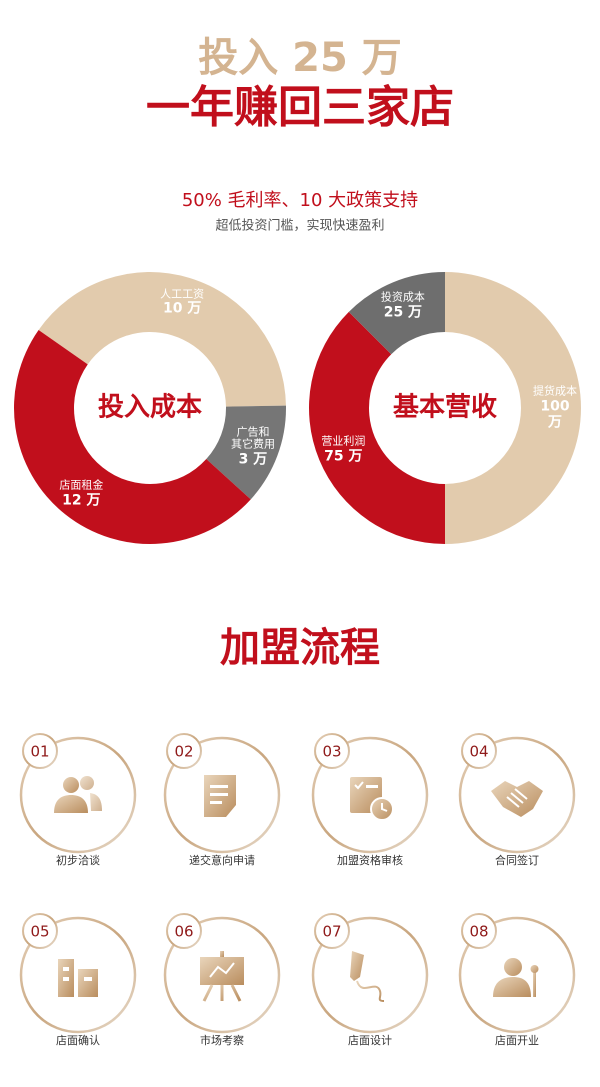  I want to click on step-label: 初步洽谈, so click(78, 860).